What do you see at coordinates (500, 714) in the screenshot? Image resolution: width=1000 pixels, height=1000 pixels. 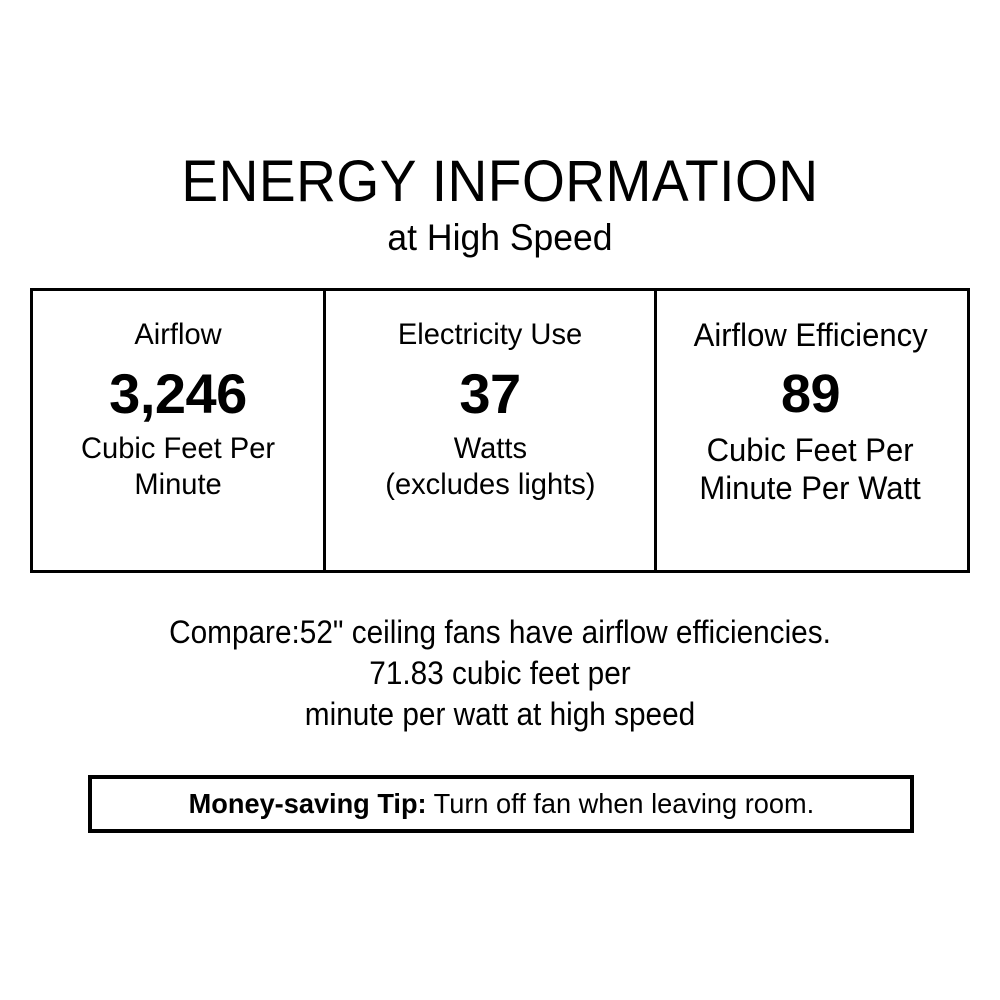 I see `comparison-line: minute per watt at high speed` at bounding box center [500, 714].